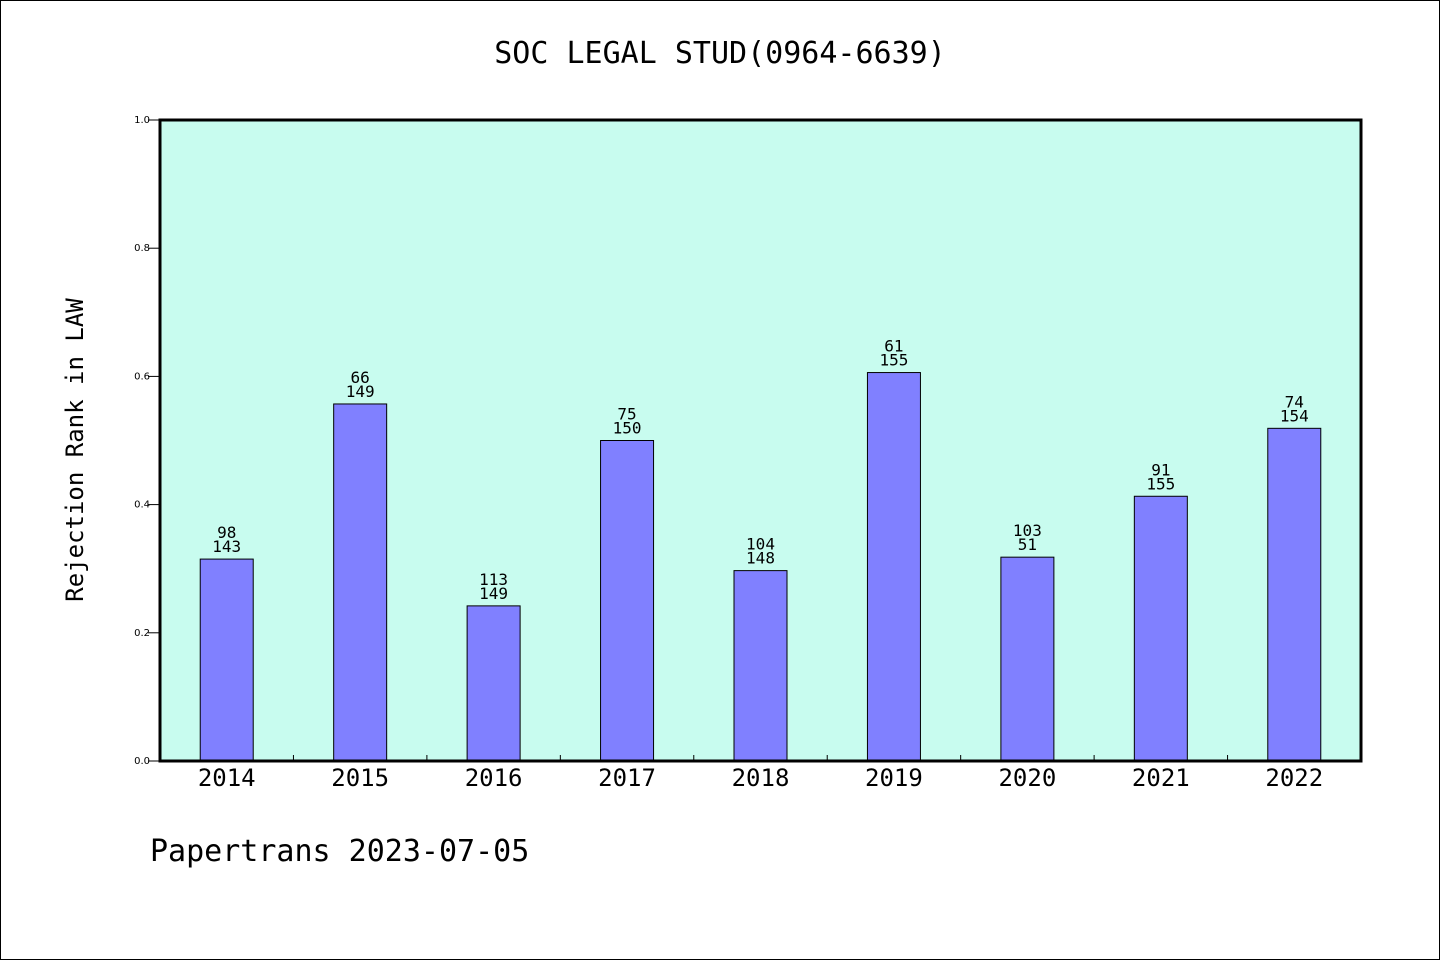 This screenshot has height=960, width=1440. I want to click on bar-annotation-top: 104, so click(760, 544).